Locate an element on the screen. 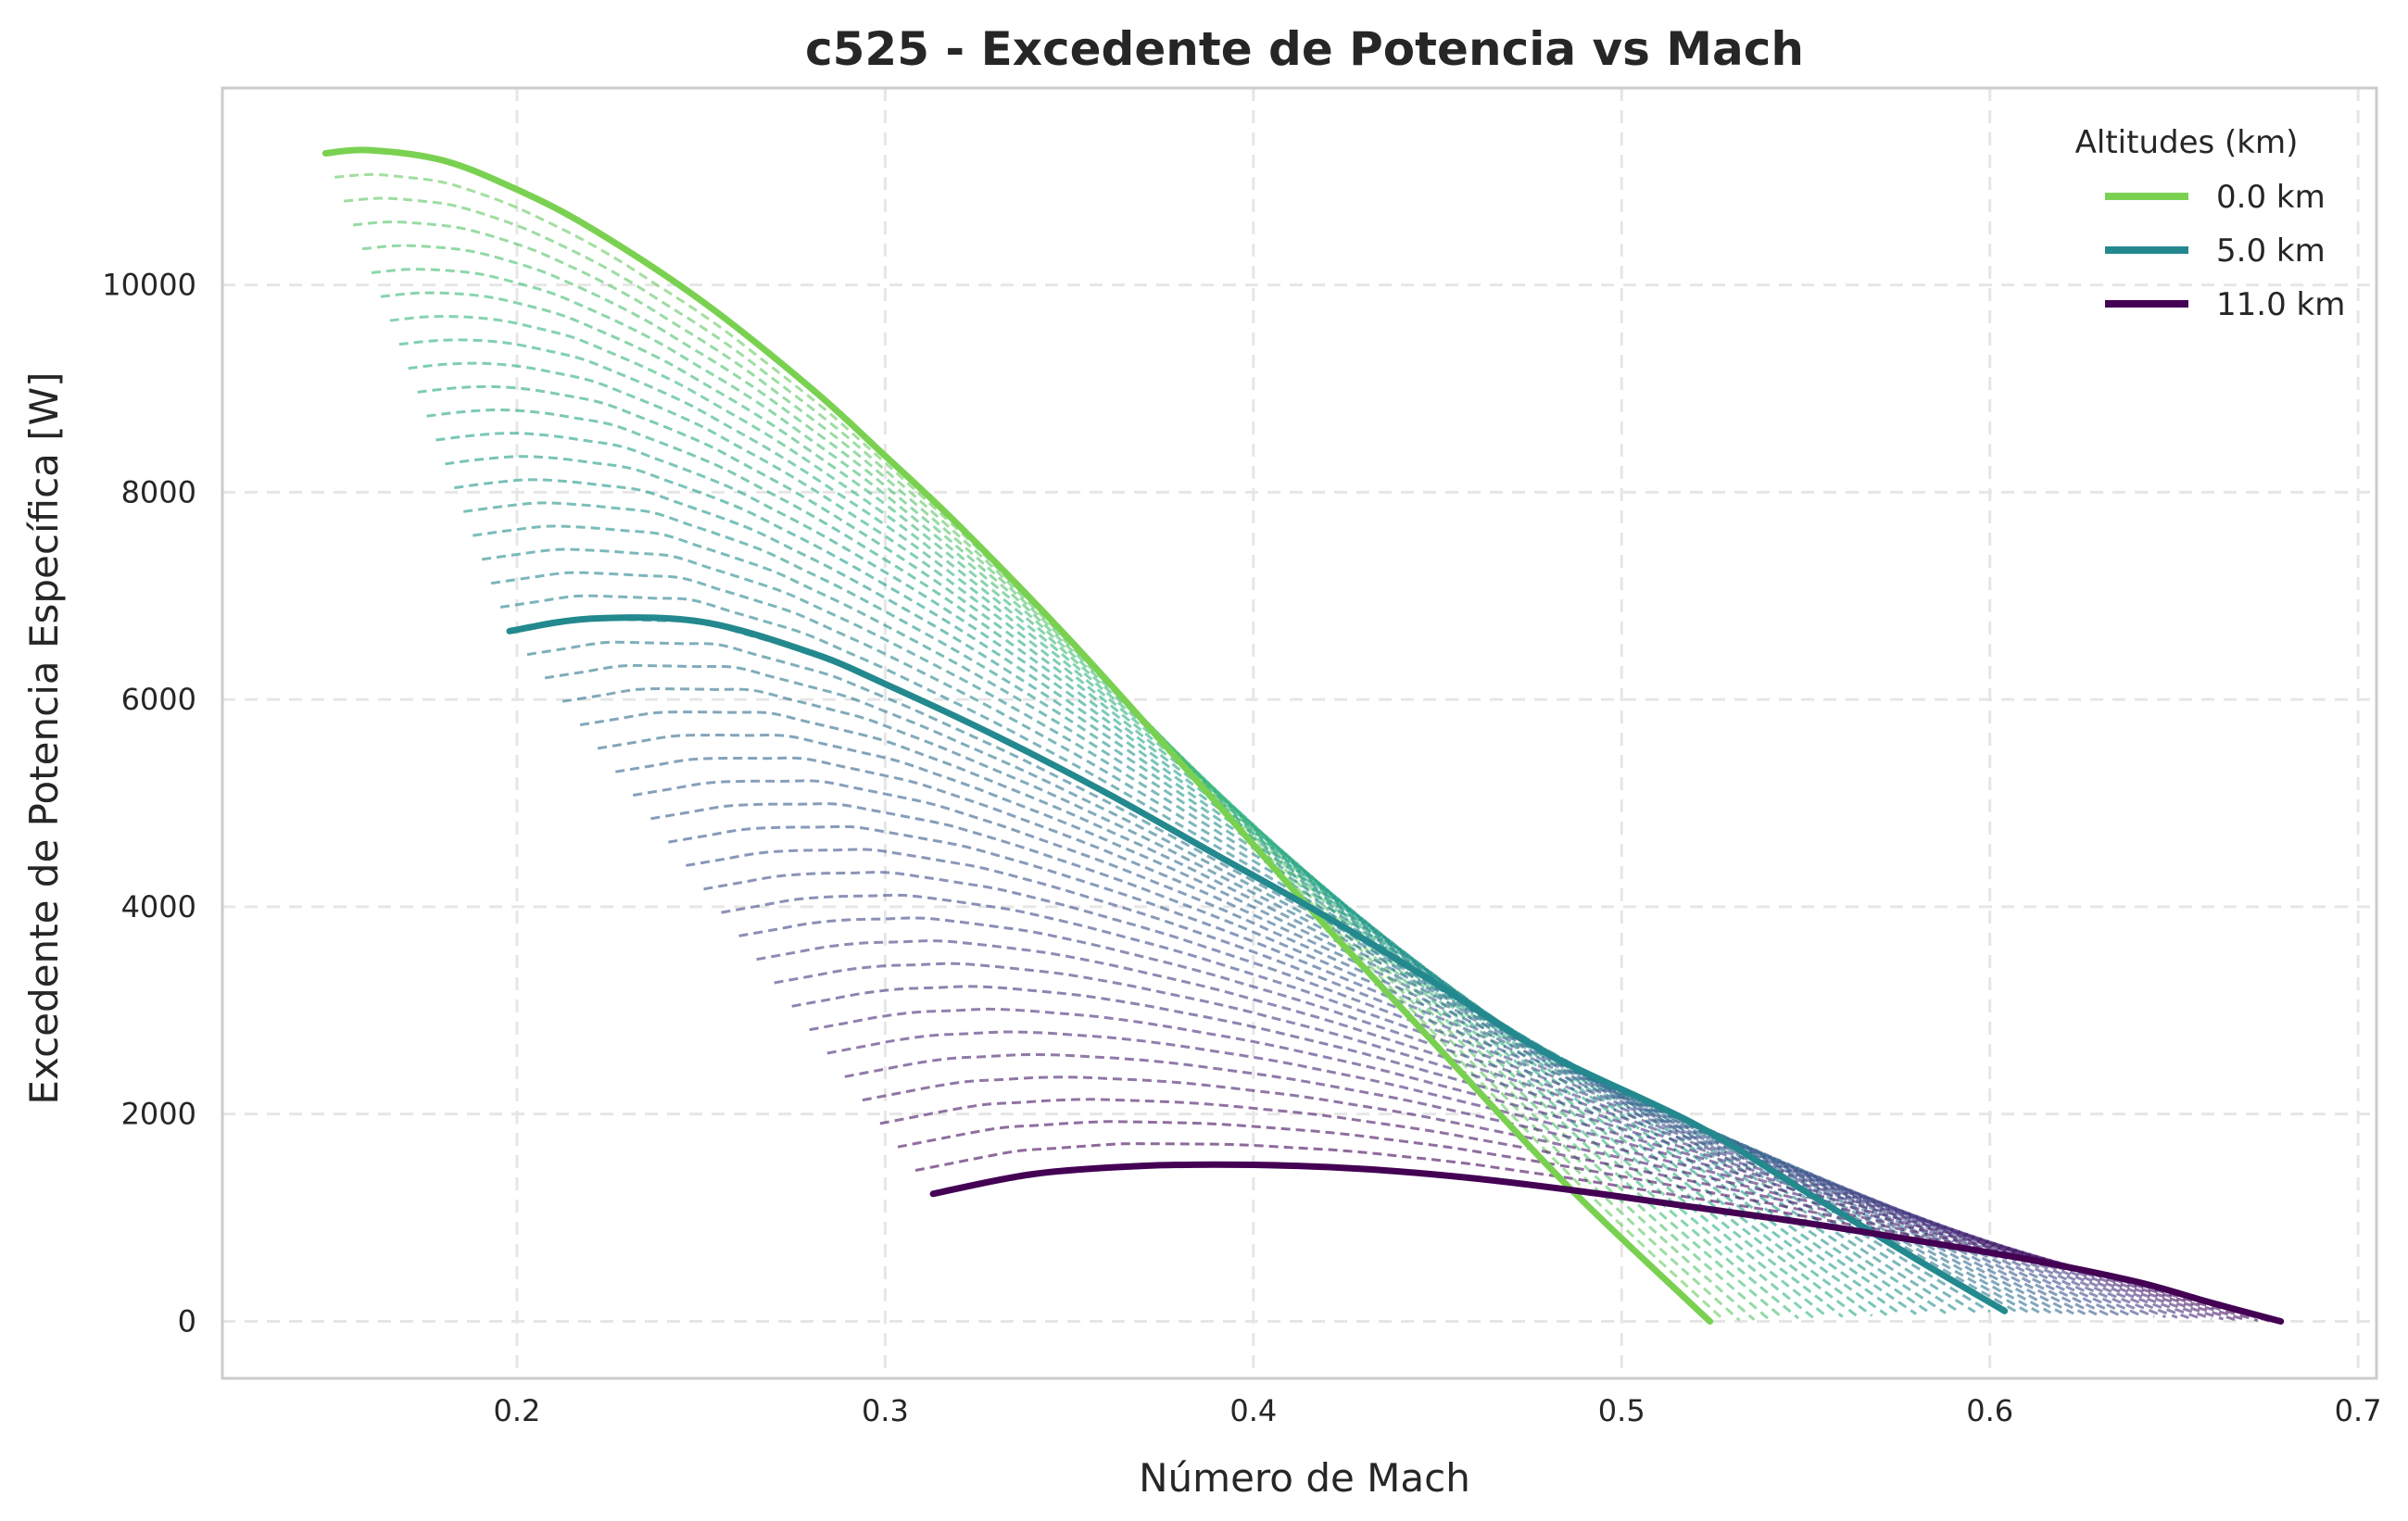 This screenshot has height=1521, width=2408. legend: Altitudes (km) 0.0 km 5.0 km 11.0 km is located at coordinates (2210, 224).